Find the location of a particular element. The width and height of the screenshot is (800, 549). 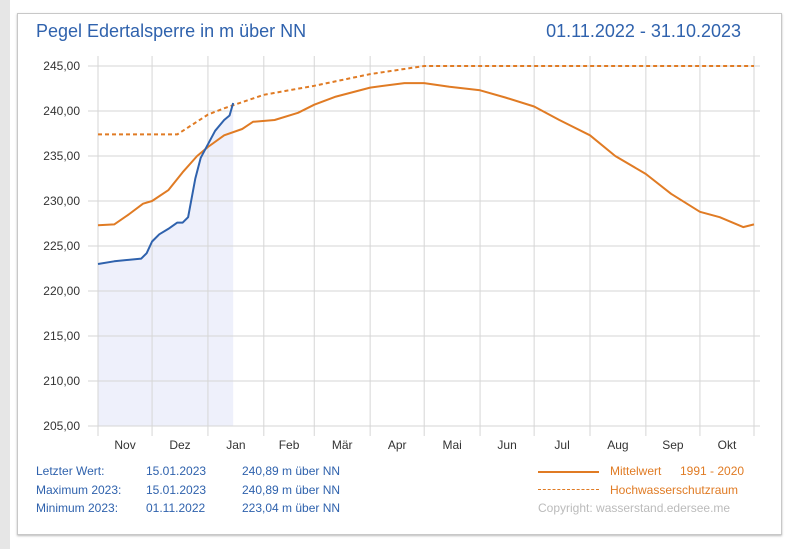

y-tick-label: 220,00 is located at coordinates (61, 291).